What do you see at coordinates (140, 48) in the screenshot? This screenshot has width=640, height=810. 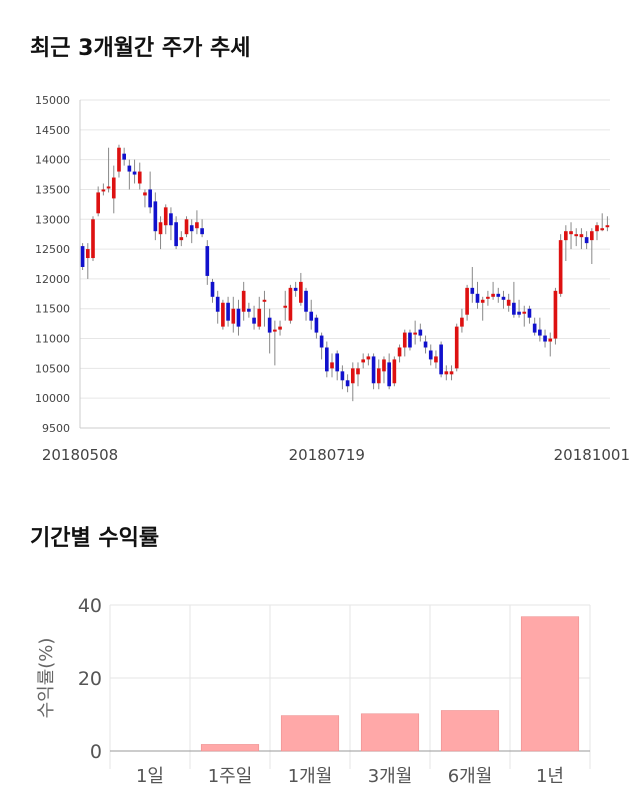 I see `price-trend-title: 최근 3개월간 주가 추세` at bounding box center [140, 48].